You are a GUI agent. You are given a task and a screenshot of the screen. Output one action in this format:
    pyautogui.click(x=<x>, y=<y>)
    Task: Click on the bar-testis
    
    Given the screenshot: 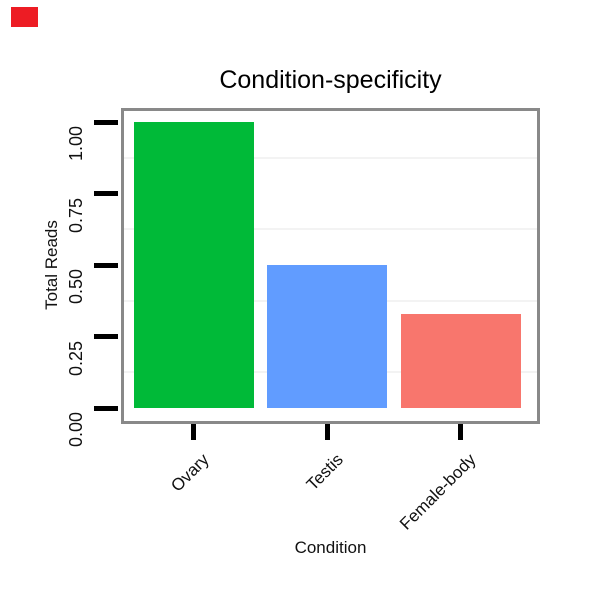 What is the action you would take?
    pyautogui.click(x=327, y=336)
    